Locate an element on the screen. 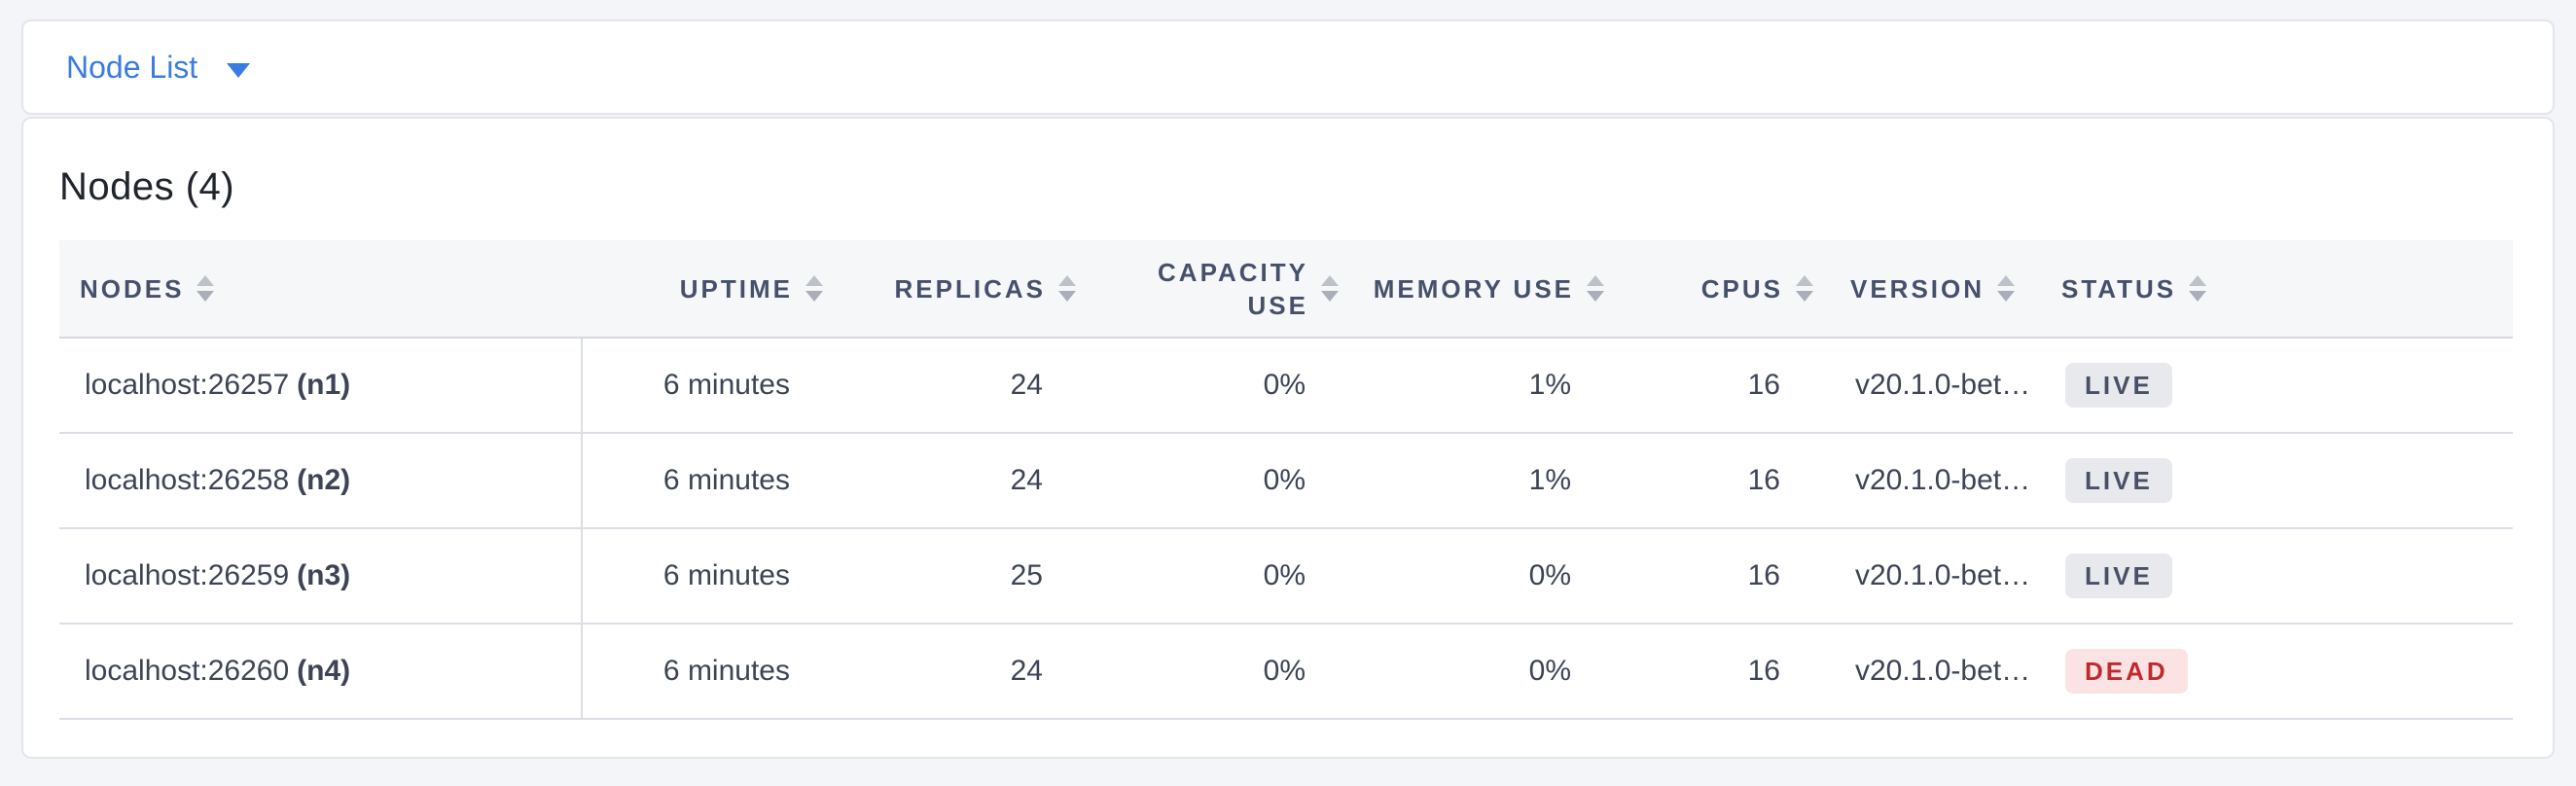 The width and height of the screenshot is (2576, 786). view-dropdown: Node List is located at coordinates (158, 67).